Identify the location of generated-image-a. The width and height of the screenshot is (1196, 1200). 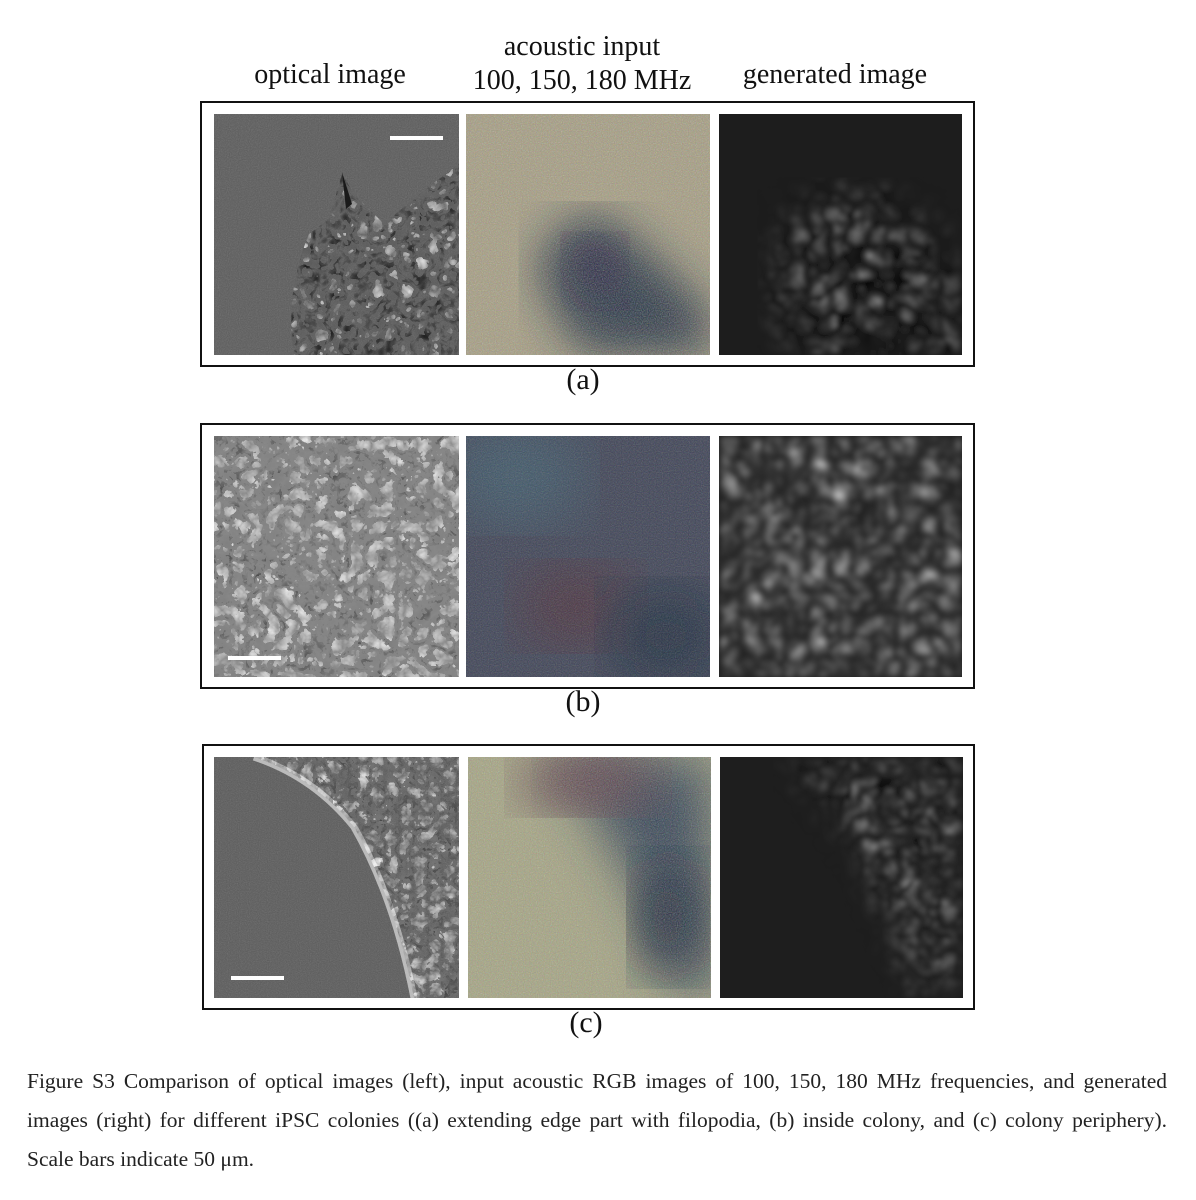
(840, 234).